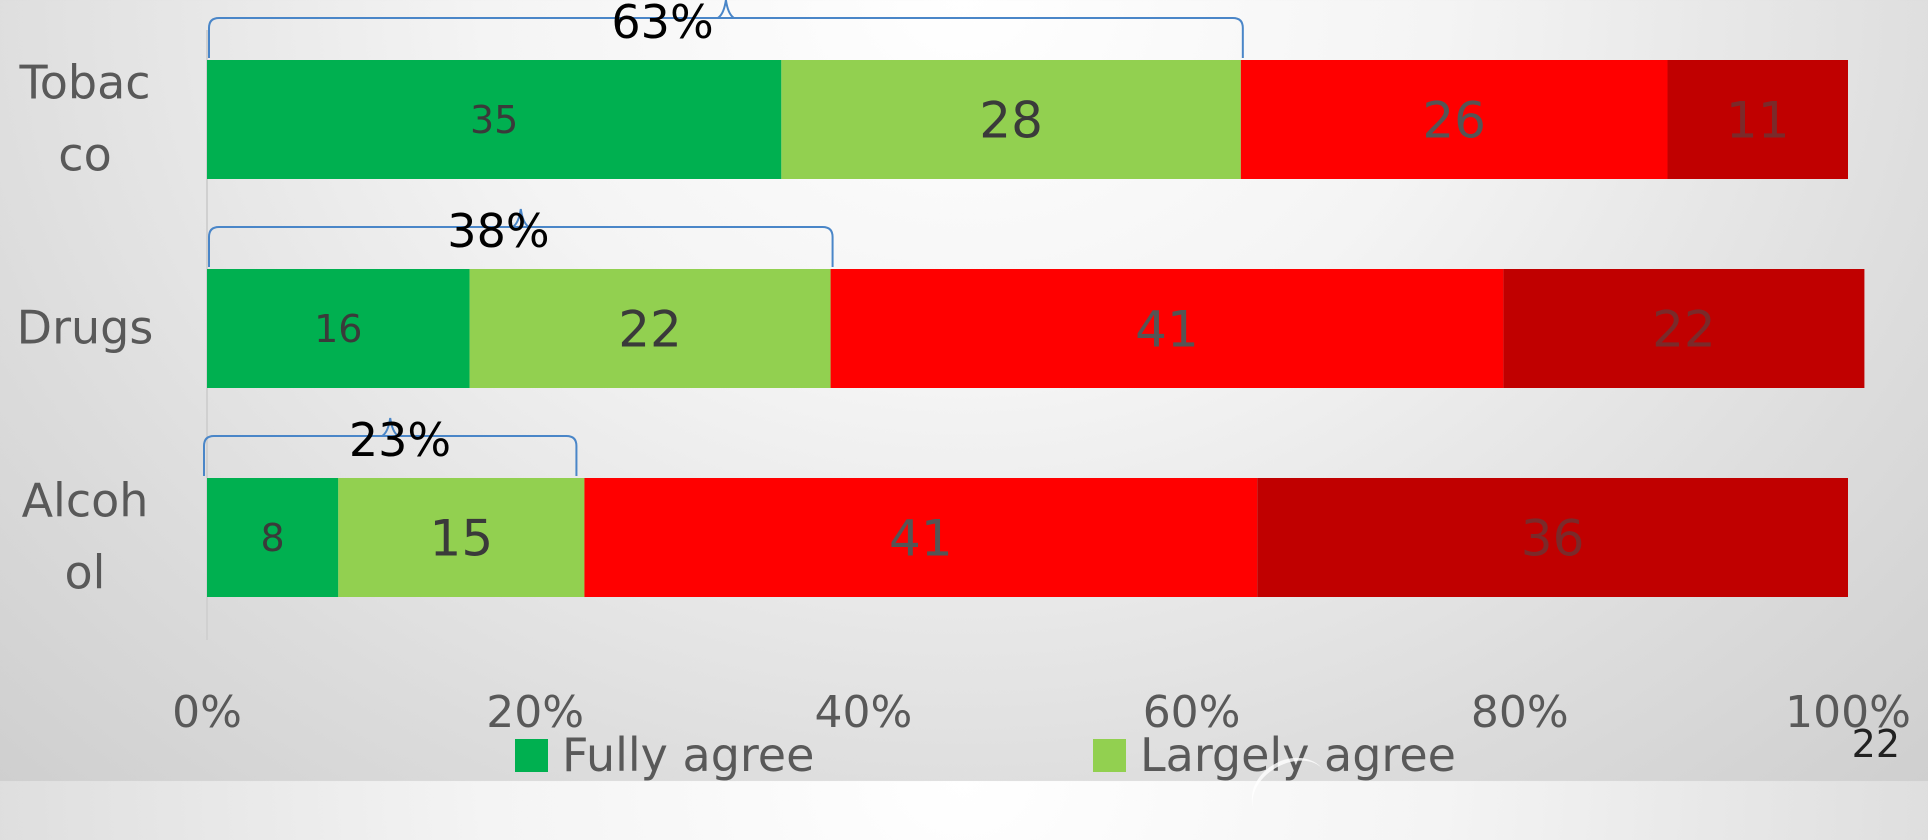  Describe the element at coordinates (85, 573) in the screenshot. I see `category-label-line: ol` at that location.